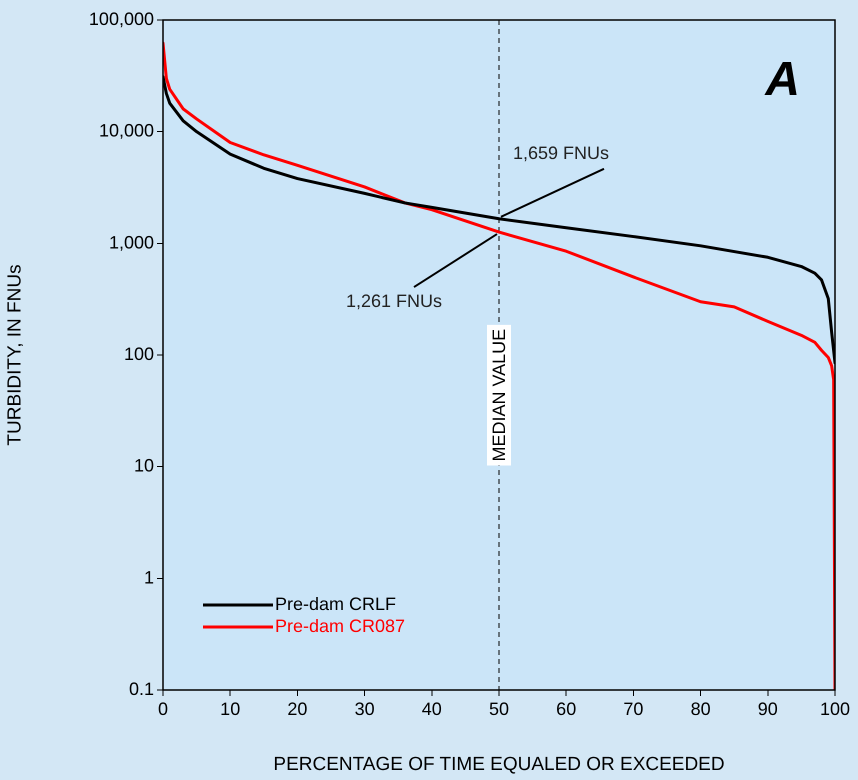  Describe the element at coordinates (121, 18) in the screenshot. I see `y-tick-label: 100,000` at that location.